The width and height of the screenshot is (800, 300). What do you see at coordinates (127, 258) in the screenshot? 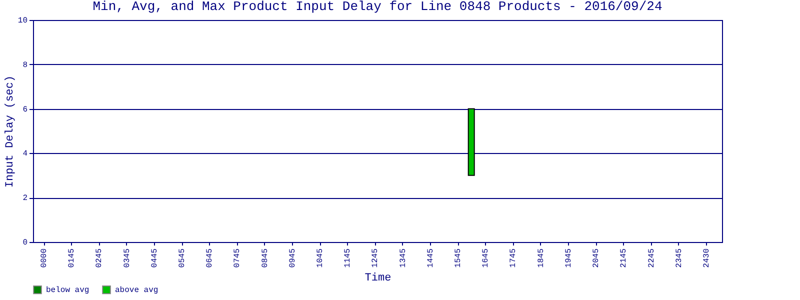
I see `x-tick-label: 0345` at bounding box center [127, 258].